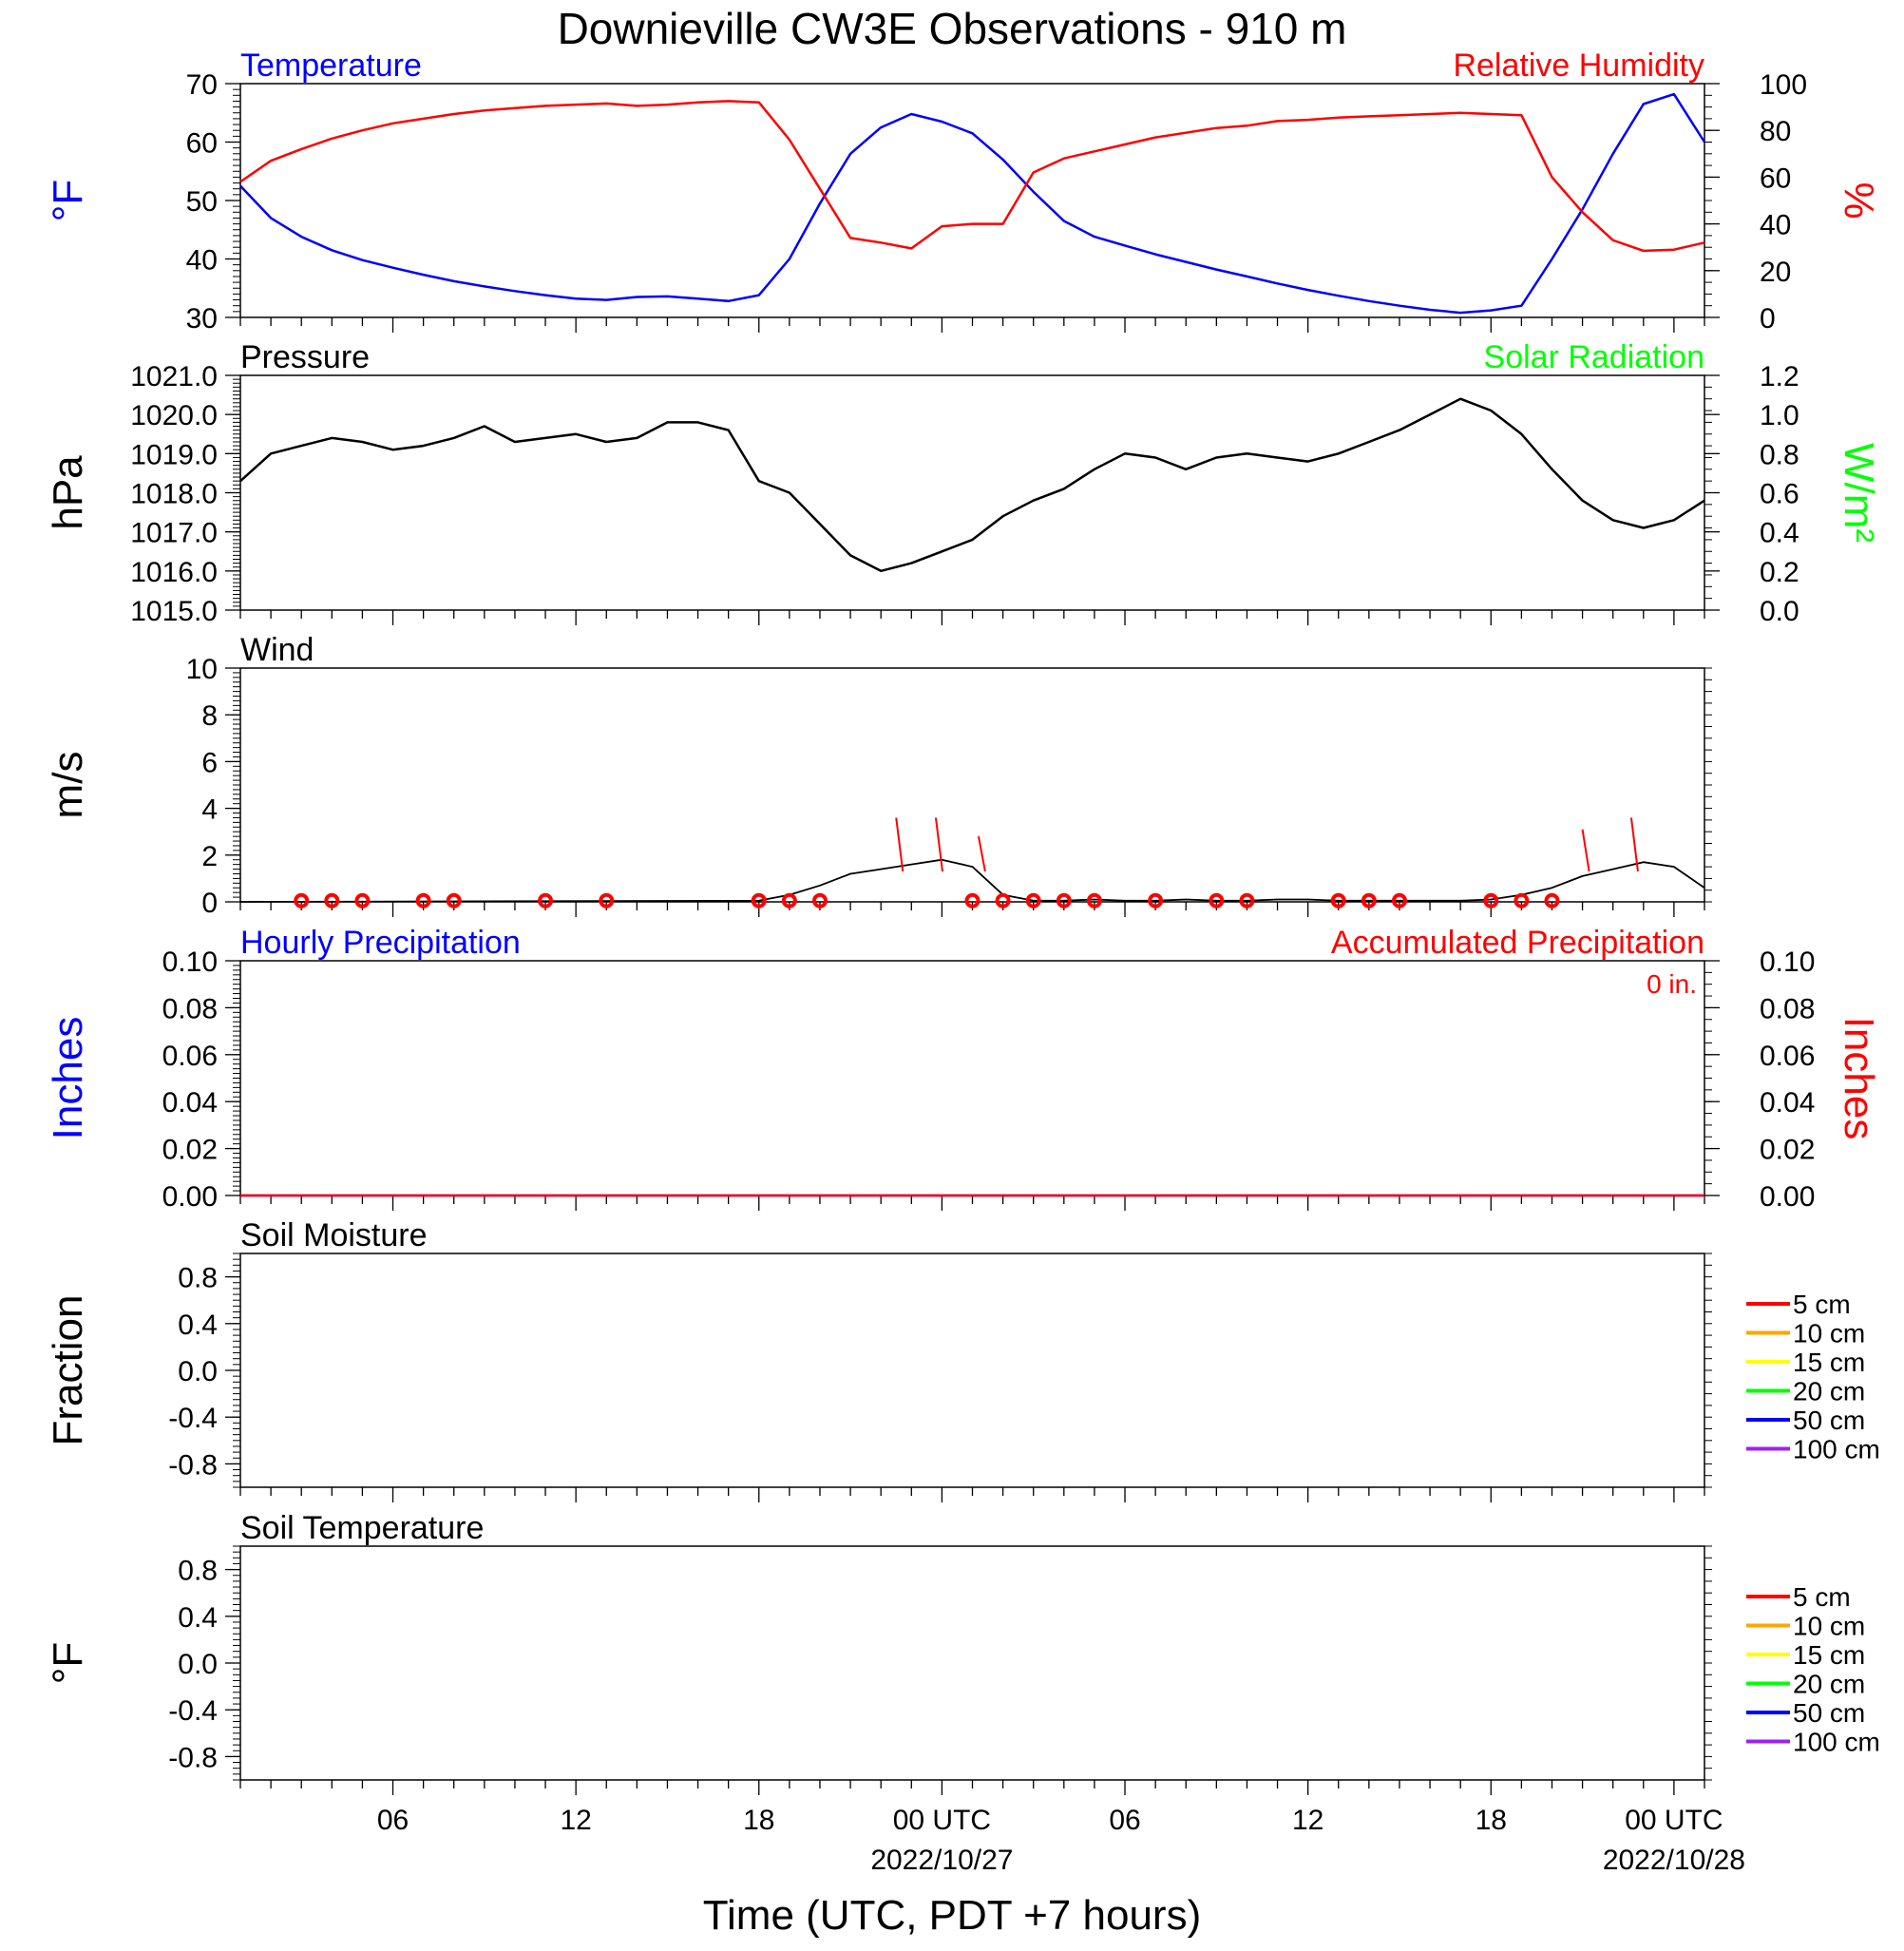 This screenshot has height=1951, width=1904. What do you see at coordinates (198, 1326) in the screenshot?
I see `soilm-y-tick-label: 0.4` at bounding box center [198, 1326].